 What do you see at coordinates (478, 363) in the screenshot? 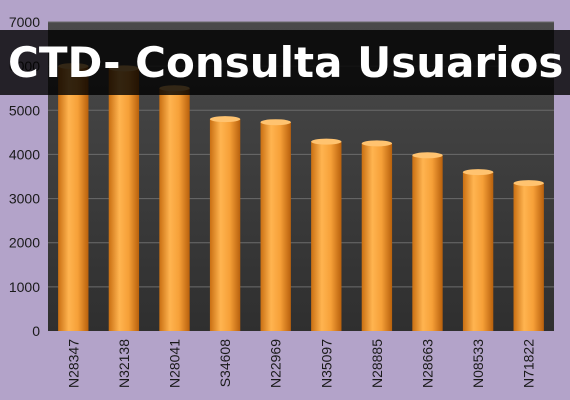
I see `x-tick-label: N08533` at bounding box center [478, 363].